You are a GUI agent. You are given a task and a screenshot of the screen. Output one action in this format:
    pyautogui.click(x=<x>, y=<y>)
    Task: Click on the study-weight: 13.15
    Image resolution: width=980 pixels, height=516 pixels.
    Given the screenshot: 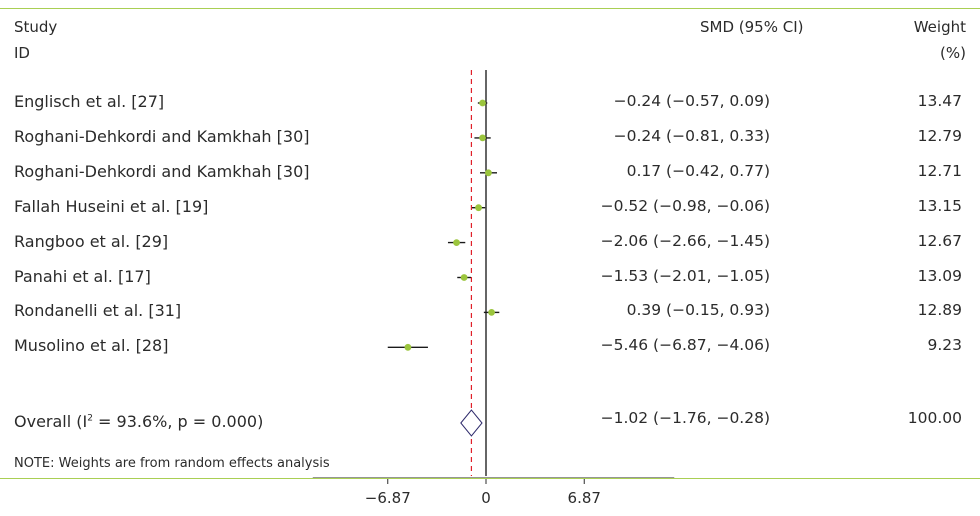 What is the action you would take?
    pyautogui.click(x=939, y=205)
    